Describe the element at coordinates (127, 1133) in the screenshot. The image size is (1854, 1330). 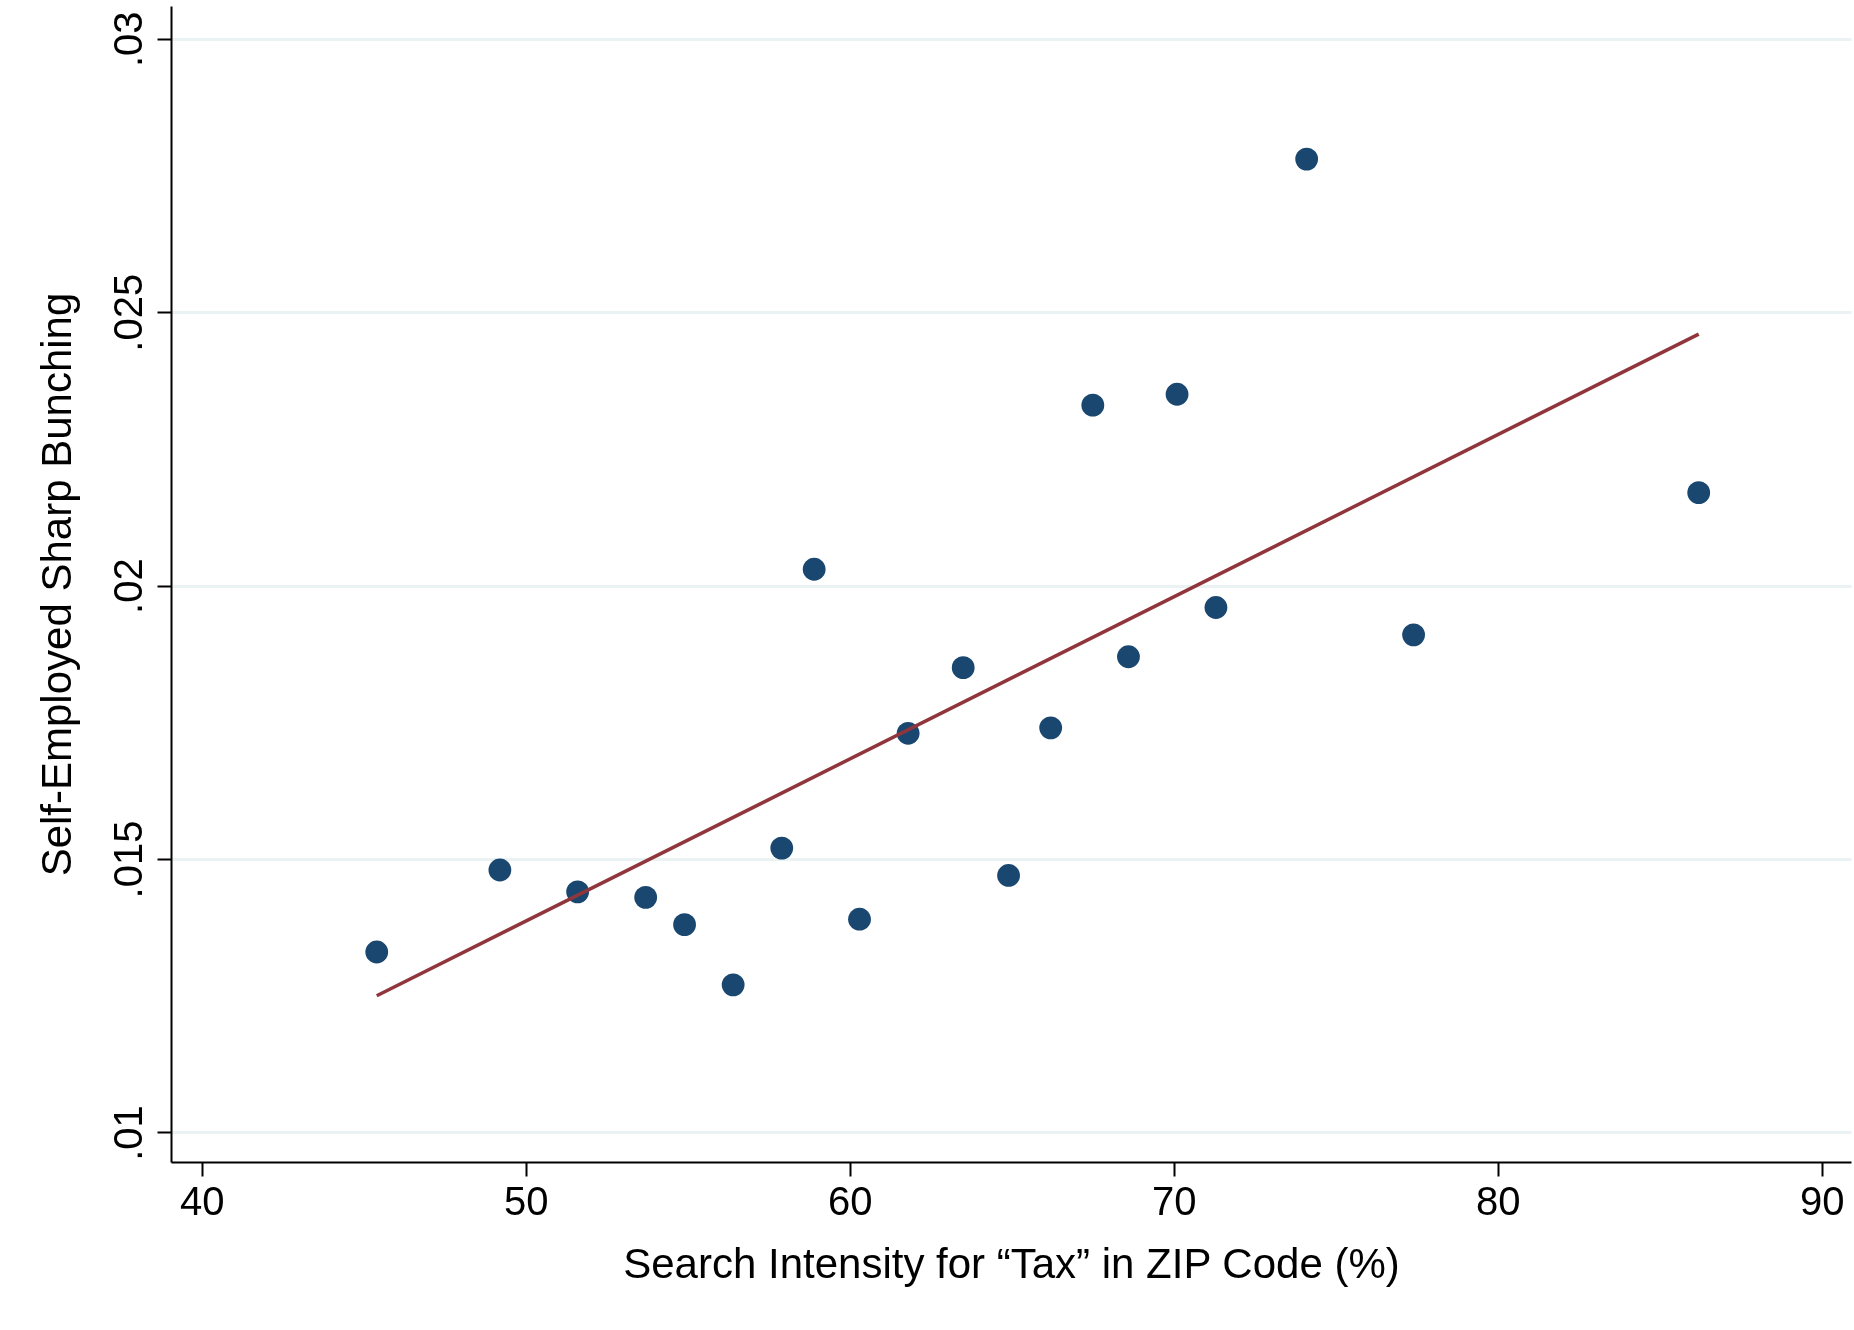
I see `y-tick-label: .01` at that location.